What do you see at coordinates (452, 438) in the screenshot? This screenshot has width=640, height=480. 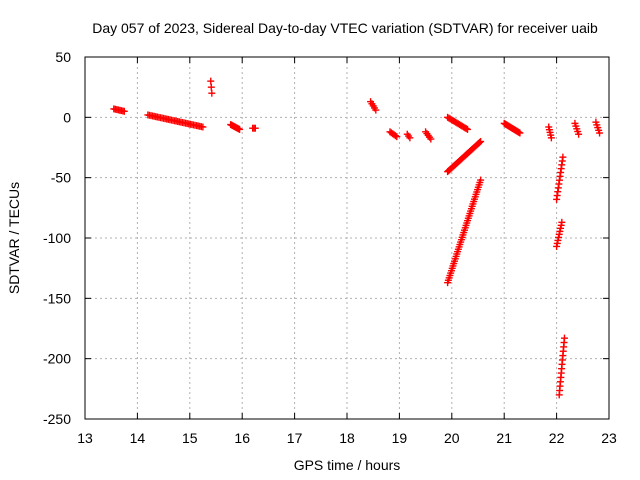 I see `x-tick-label: 20` at bounding box center [452, 438].